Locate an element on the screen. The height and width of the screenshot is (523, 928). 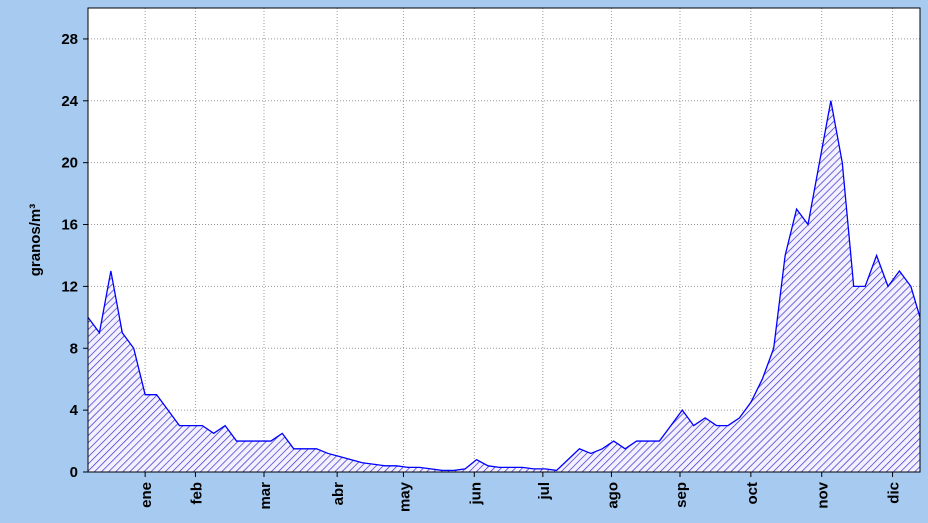
y-tick-label: 8 is located at coordinates (74, 348).